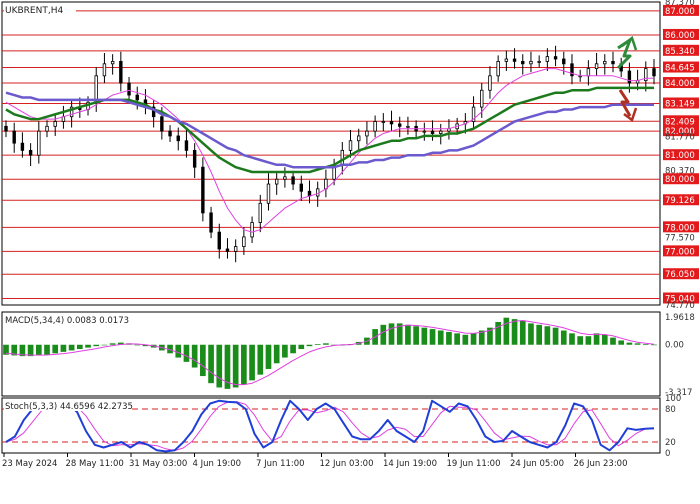 This screenshot has width=700, height=504. Describe the element at coordinates (680, 318) in the screenshot. I see `macd-axis-label: 1.9618` at that location.